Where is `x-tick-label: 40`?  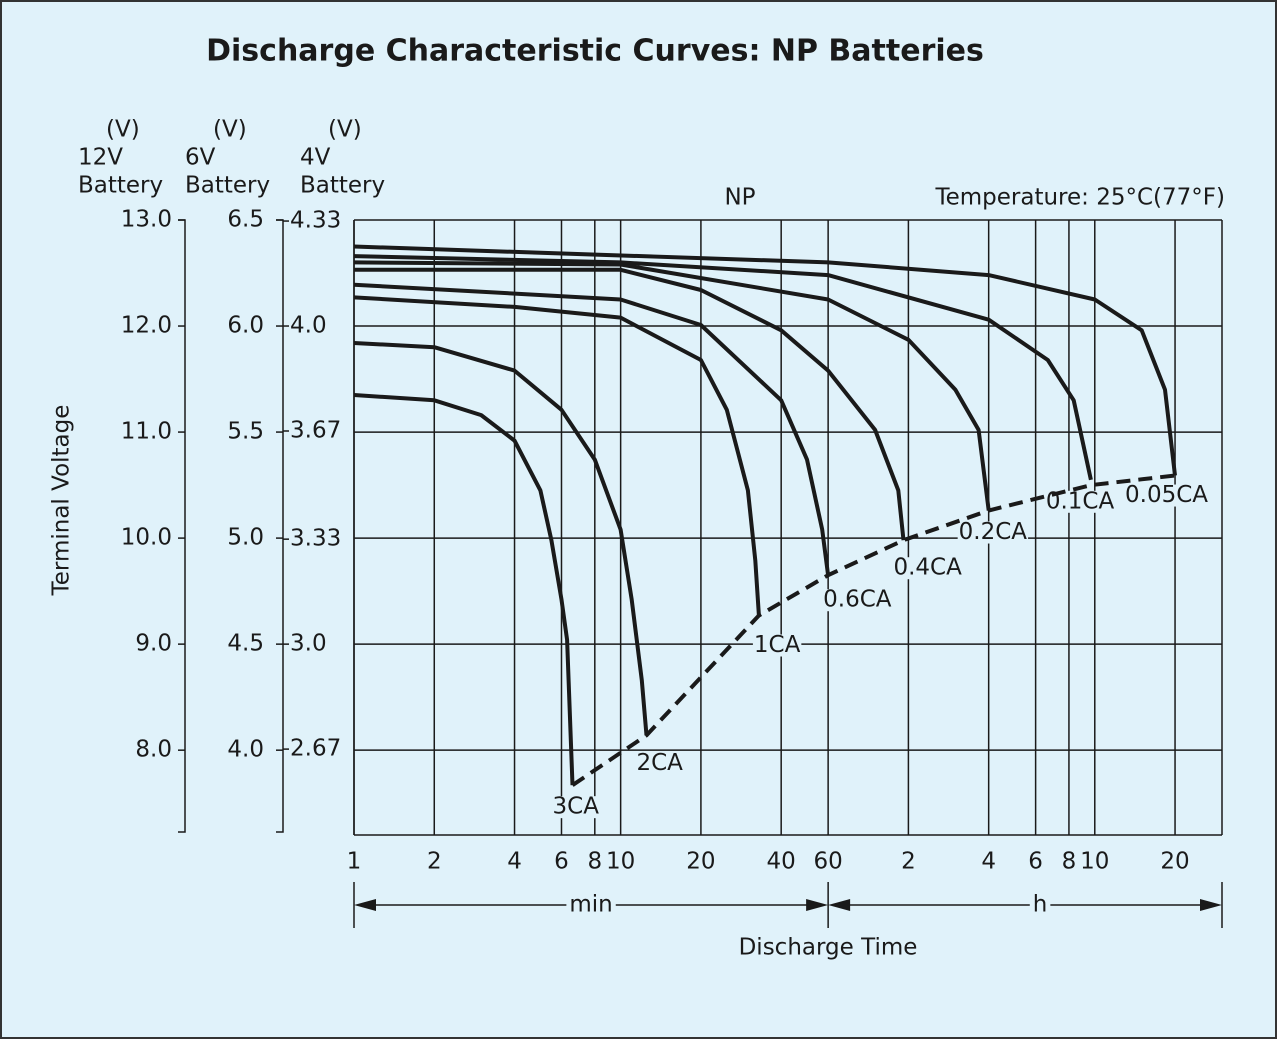
x-tick-label: 40 is located at coordinates (781, 862).